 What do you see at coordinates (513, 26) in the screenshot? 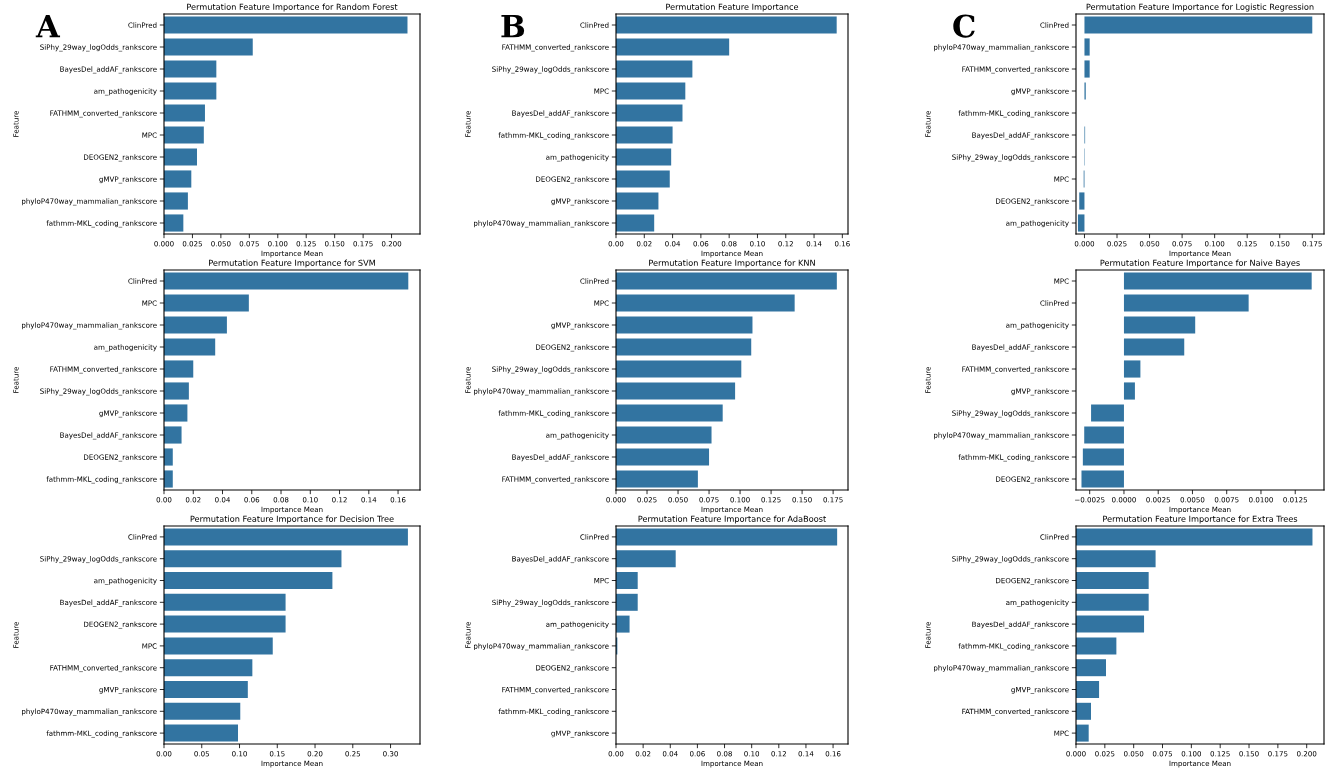
I see `text: B` at bounding box center [513, 26].